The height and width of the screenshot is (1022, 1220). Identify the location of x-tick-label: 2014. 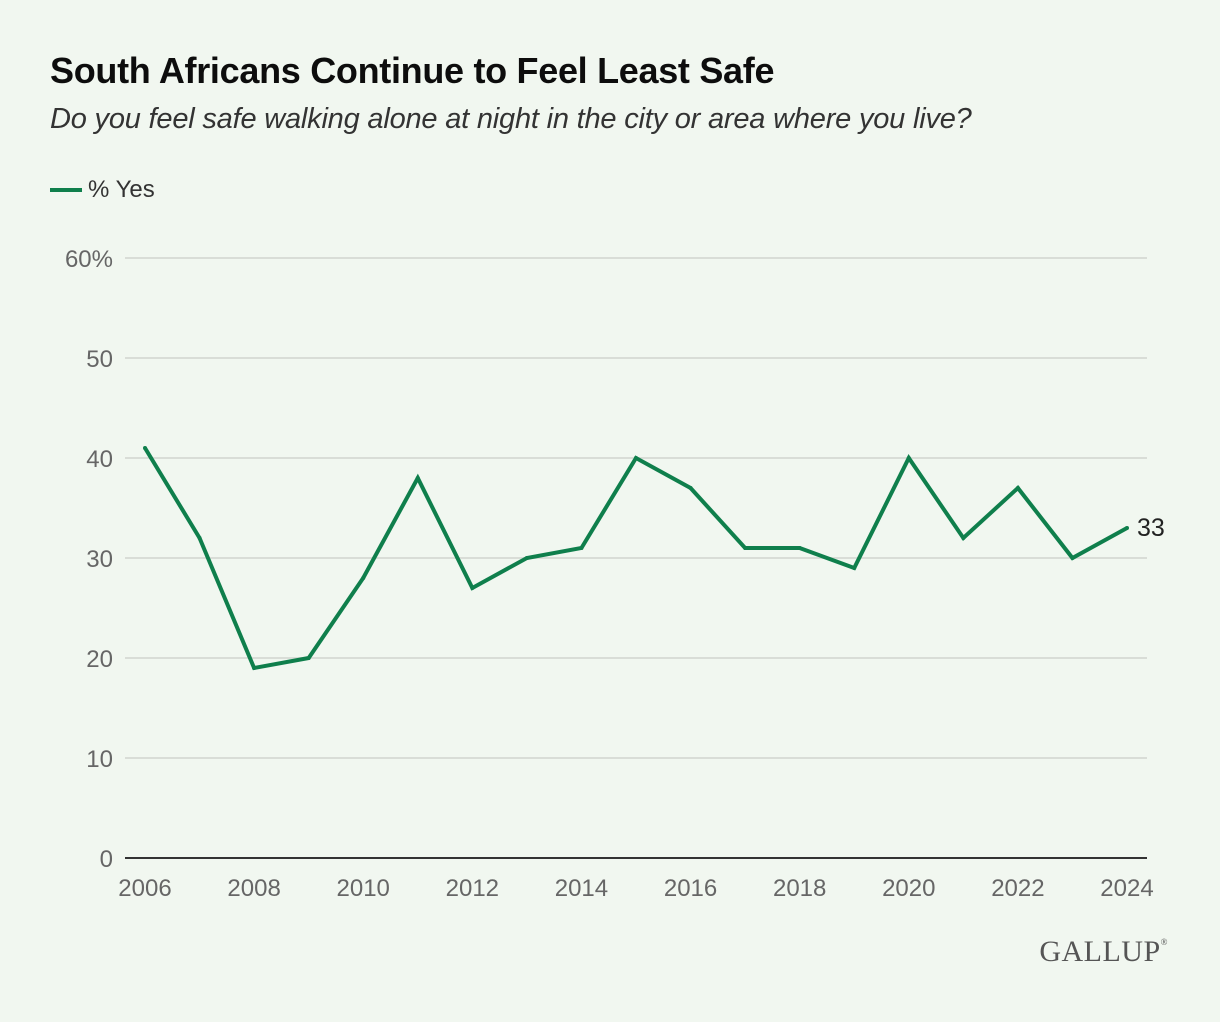
(581, 888).